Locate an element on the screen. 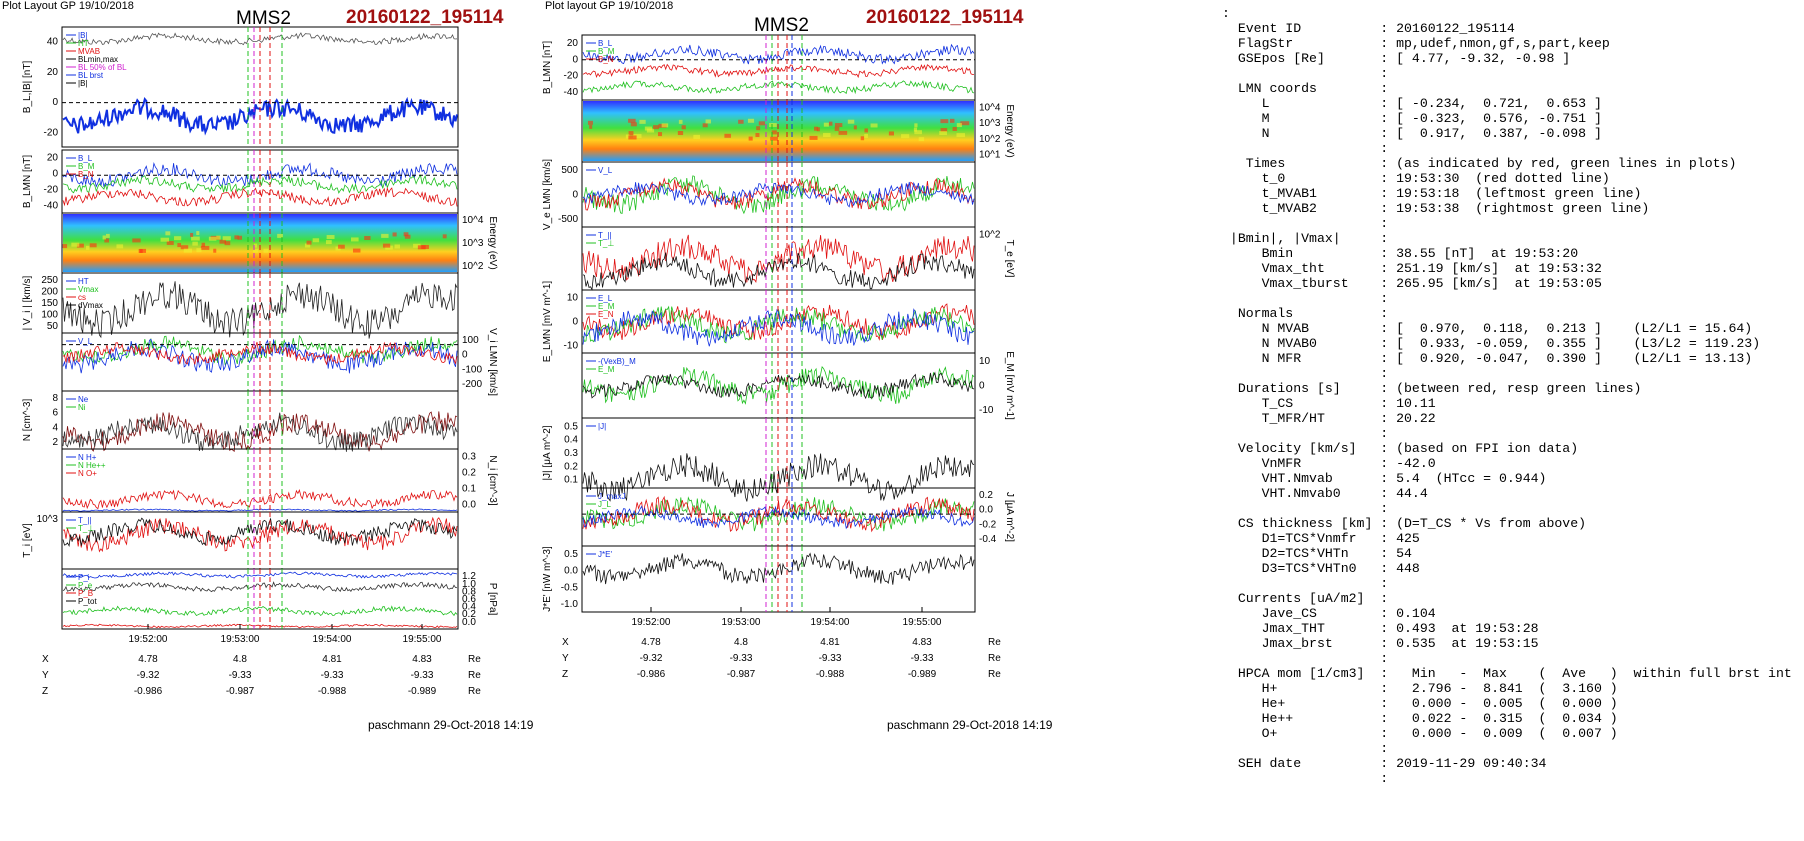 The width and height of the screenshot is (1804, 841). middle-coord-value: -9.33 is located at coordinates (922, 658).